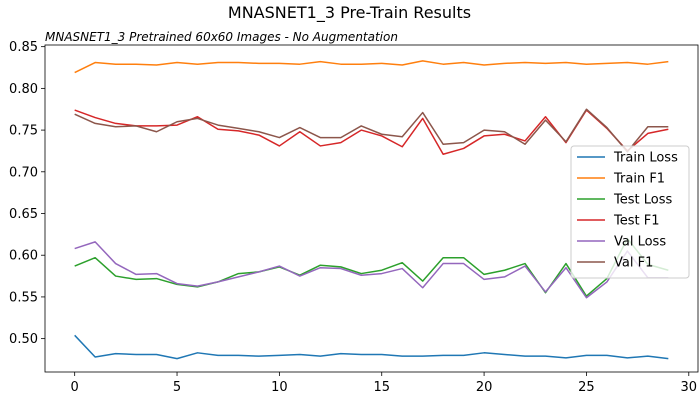 This screenshot has width=700, height=404. I want to click on x-tick-label: 15, so click(381, 387).